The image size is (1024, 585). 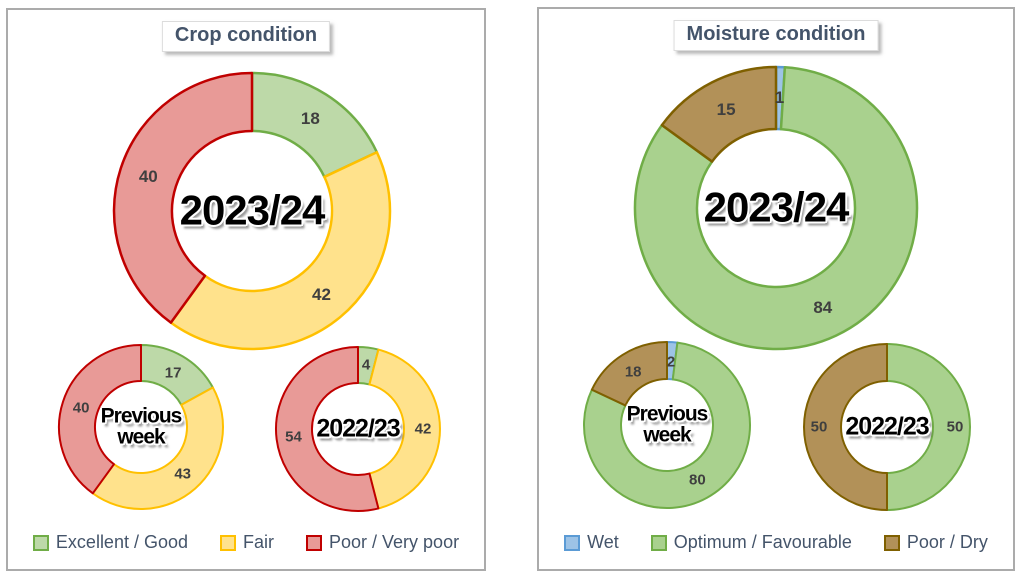 I want to click on data-label-fair: 43, so click(x=183, y=474).